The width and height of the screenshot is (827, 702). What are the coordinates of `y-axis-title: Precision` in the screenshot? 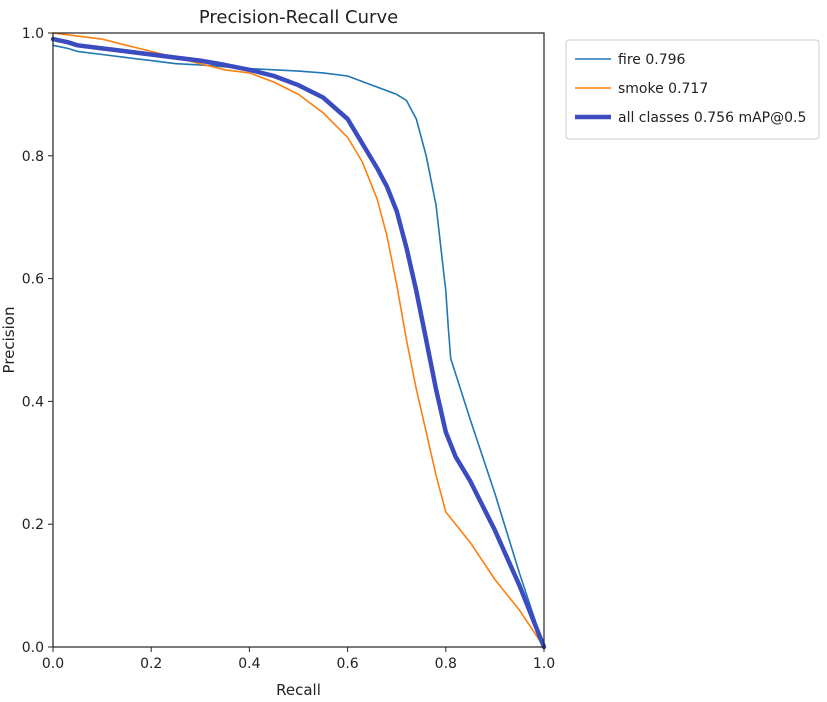 It's located at (9, 340).